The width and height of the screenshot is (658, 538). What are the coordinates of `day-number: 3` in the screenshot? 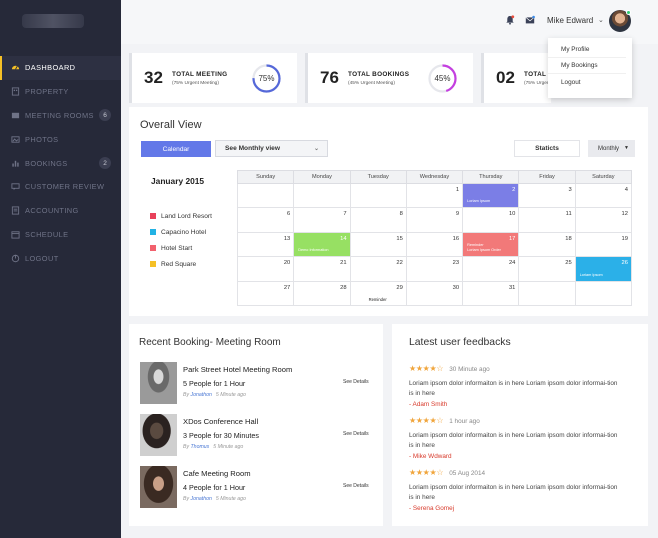 It's located at (570, 190).